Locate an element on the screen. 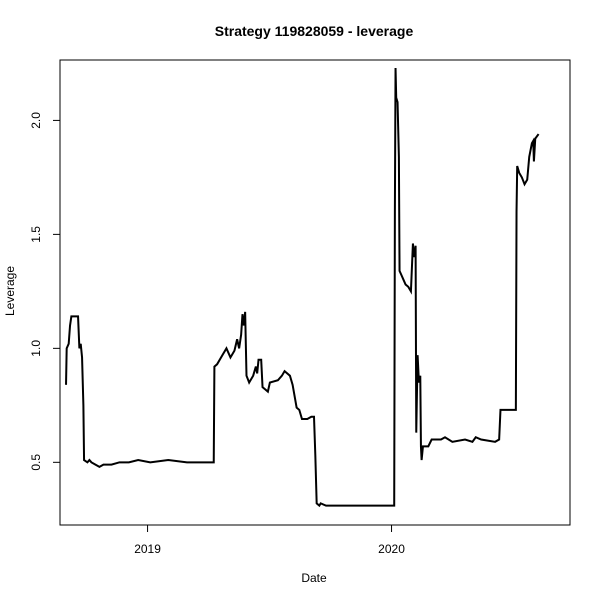  x-tick-label: 2019 is located at coordinates (147, 549).